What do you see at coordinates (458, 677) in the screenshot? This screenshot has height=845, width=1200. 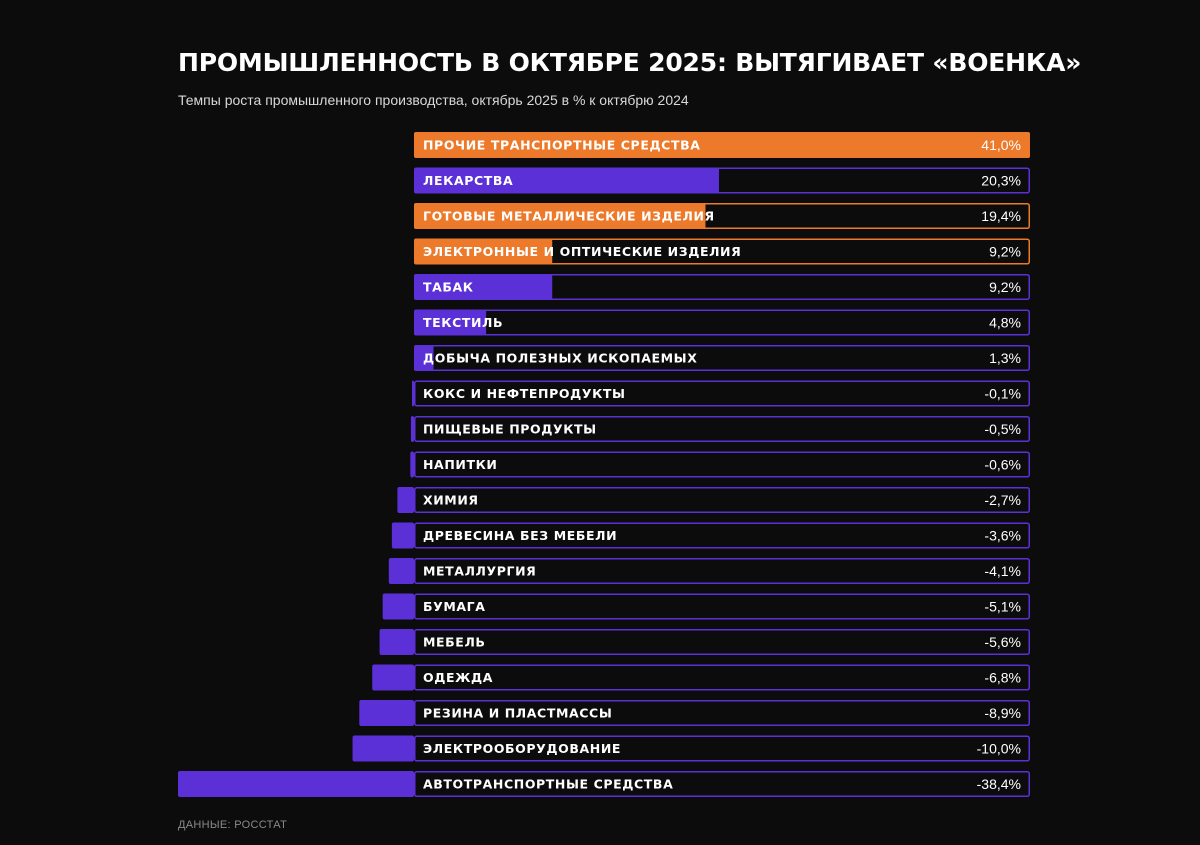 I see `category-label: ОДЕЖДА` at bounding box center [458, 677].